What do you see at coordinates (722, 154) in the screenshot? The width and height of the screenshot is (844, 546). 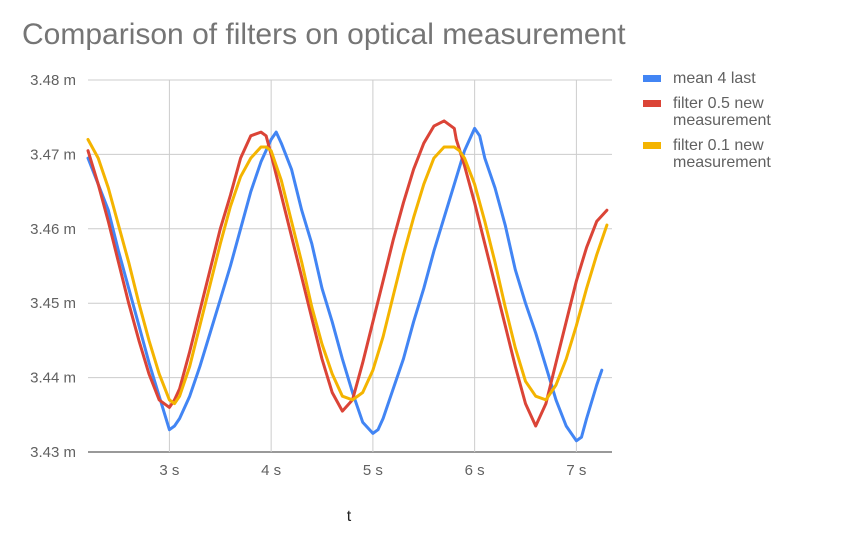 I see `legend-label: filter 0.1 new measurement` at bounding box center [722, 154].